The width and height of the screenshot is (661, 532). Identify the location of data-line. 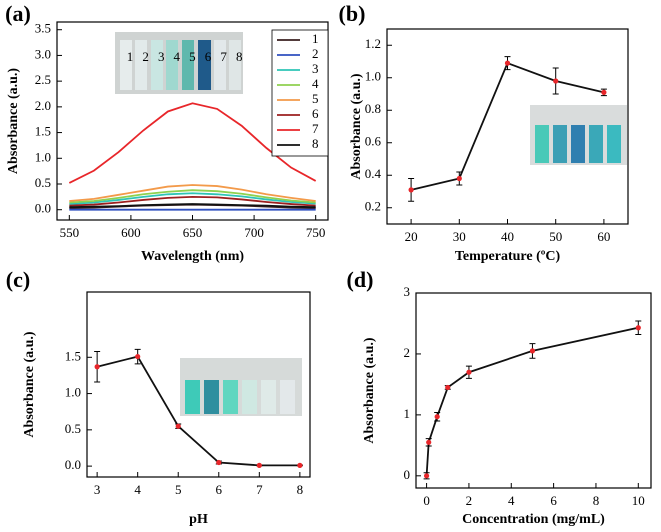
(198, 411).